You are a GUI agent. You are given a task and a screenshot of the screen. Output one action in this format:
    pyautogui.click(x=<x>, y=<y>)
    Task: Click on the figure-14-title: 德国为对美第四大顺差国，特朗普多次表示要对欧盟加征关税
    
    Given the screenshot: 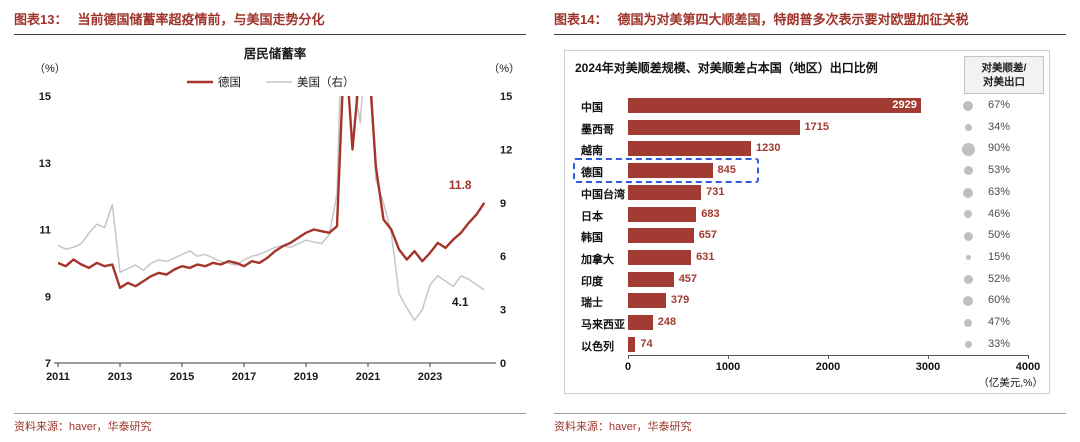 What is the action you would take?
    pyautogui.click(x=793, y=19)
    